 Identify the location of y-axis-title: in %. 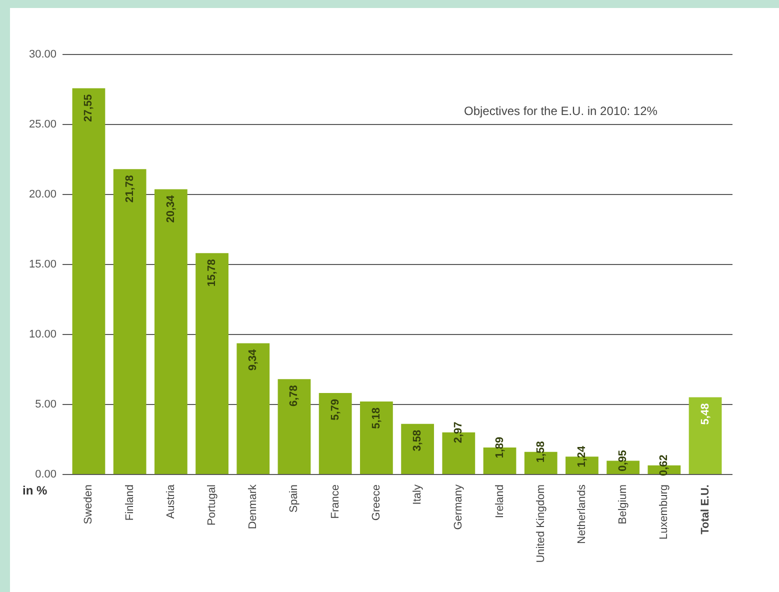
(35, 491).